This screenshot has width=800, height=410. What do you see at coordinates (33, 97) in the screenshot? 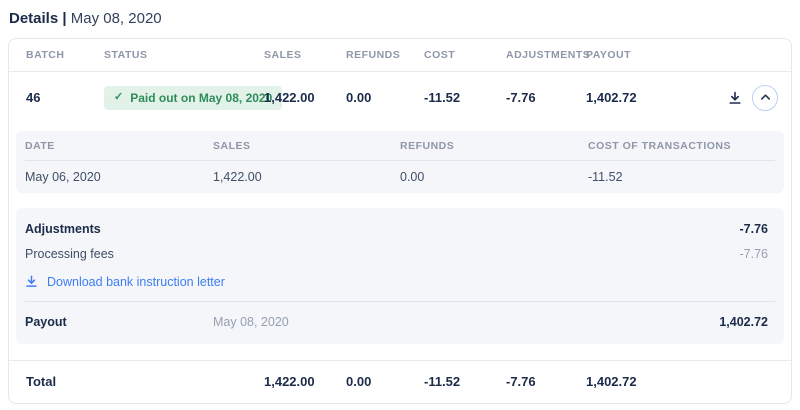
I see `batch-number: 46` at bounding box center [33, 97].